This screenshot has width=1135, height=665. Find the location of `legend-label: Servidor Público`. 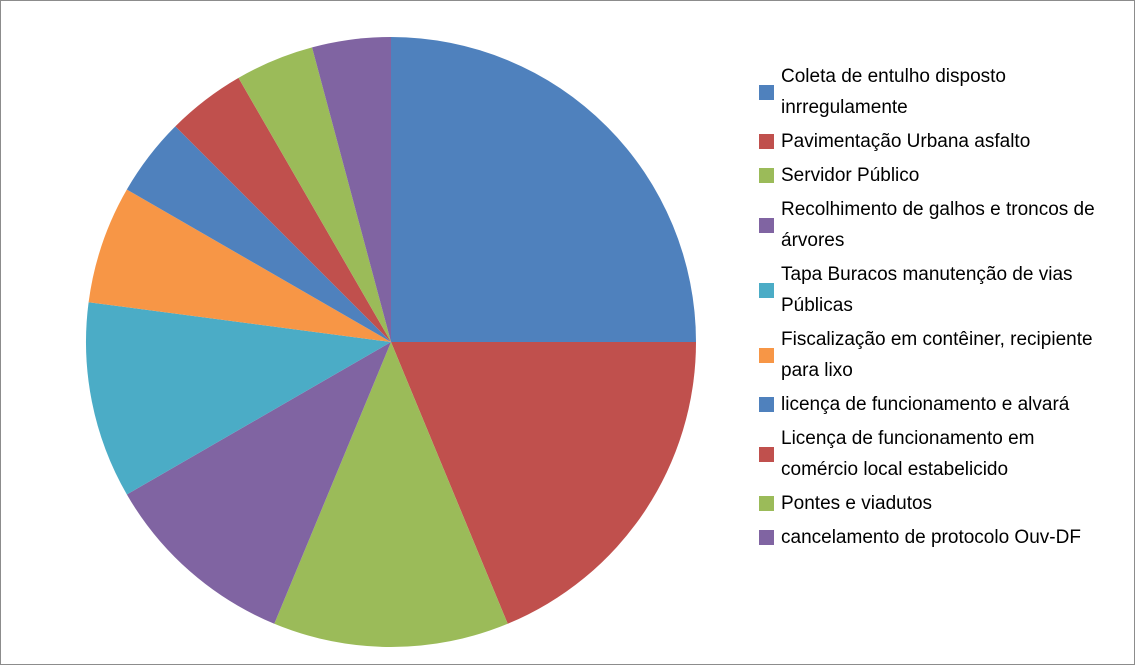

legend-label: Servidor Público is located at coordinates (850, 175).